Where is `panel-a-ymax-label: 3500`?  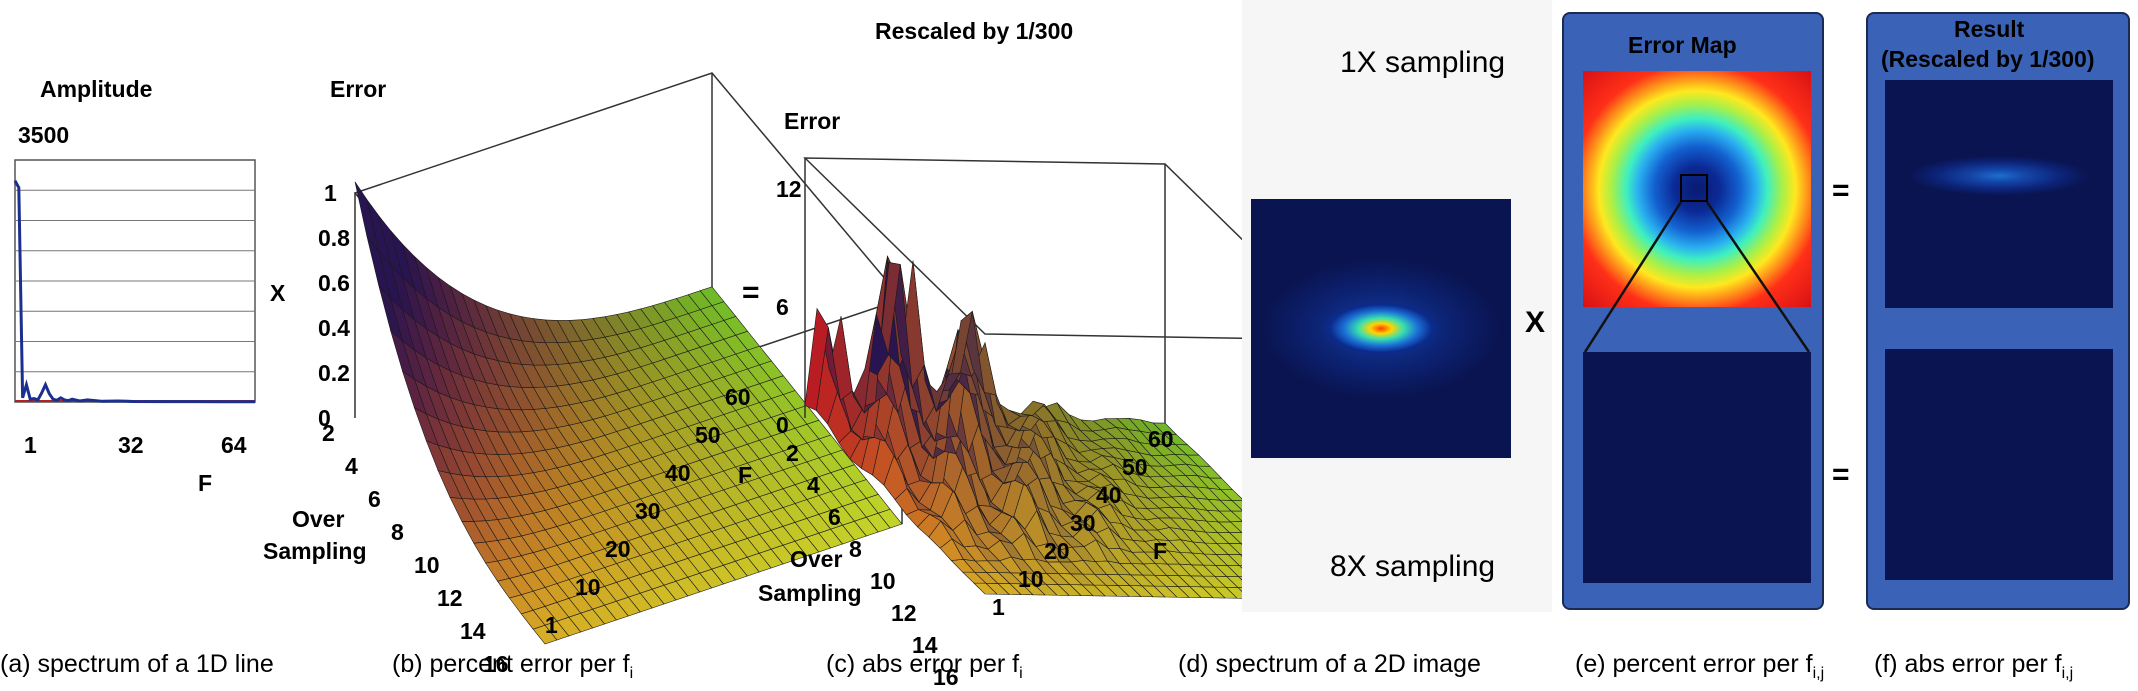 panel-a-ymax-label: 3500 is located at coordinates (44, 135).